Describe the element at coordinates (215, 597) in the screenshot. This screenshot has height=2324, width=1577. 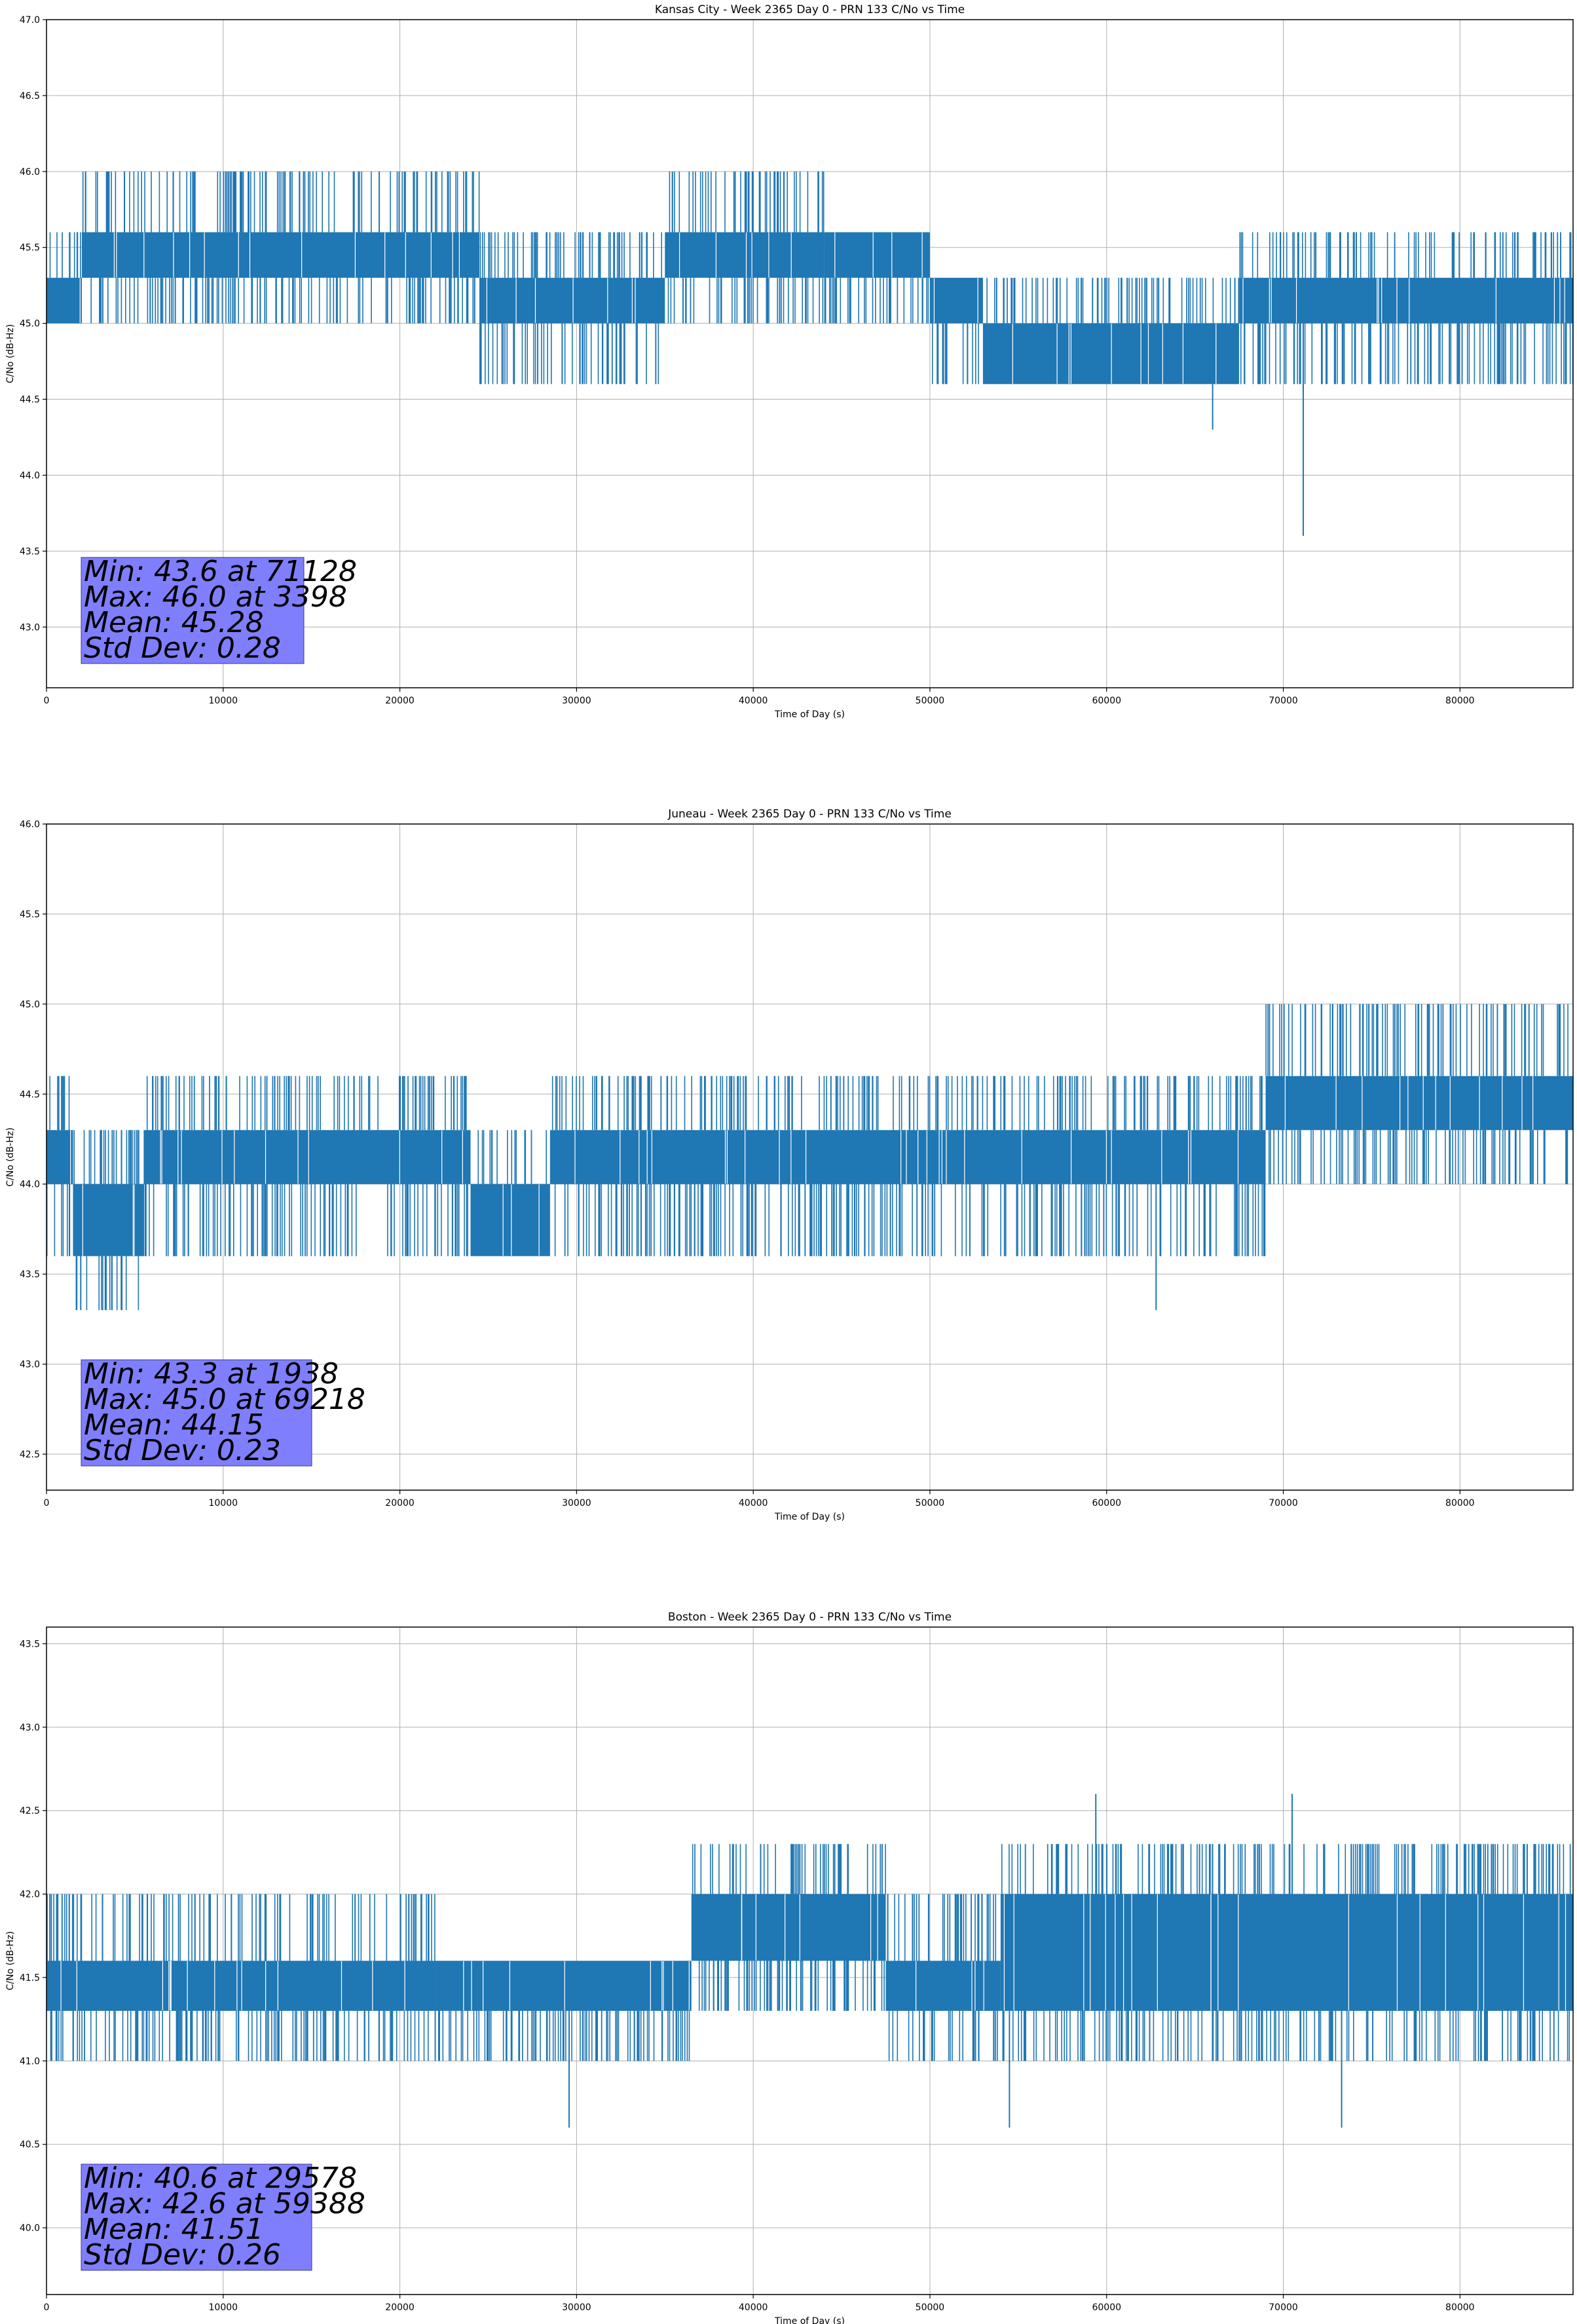
I see `stat-max: Max: 46.0 at 3398` at that location.